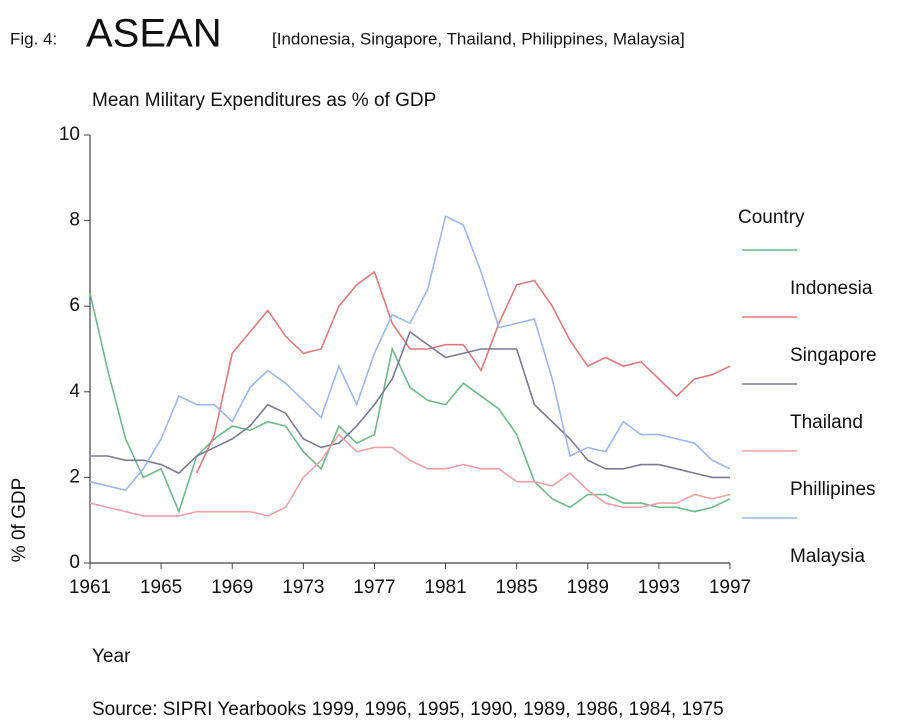 This screenshot has height=724, width=902. Describe the element at coordinates (517, 587) in the screenshot. I see `x-tick-label: 1985` at that location.